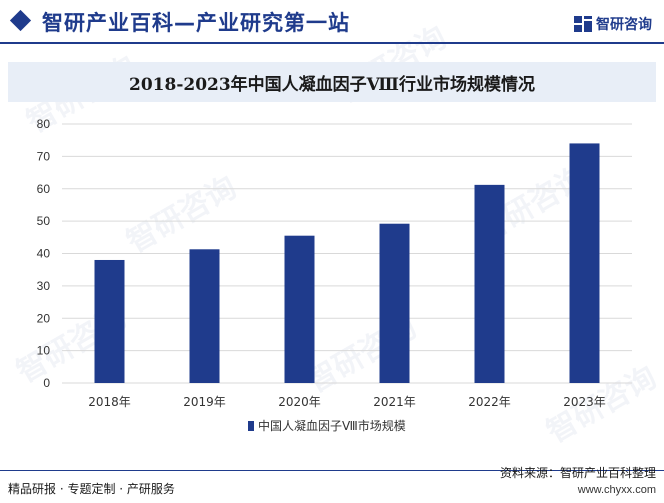 This screenshot has width=664, height=503. Describe the element at coordinates (616, 490) in the screenshot. I see `footer-url: www.chyxx.com` at that location.